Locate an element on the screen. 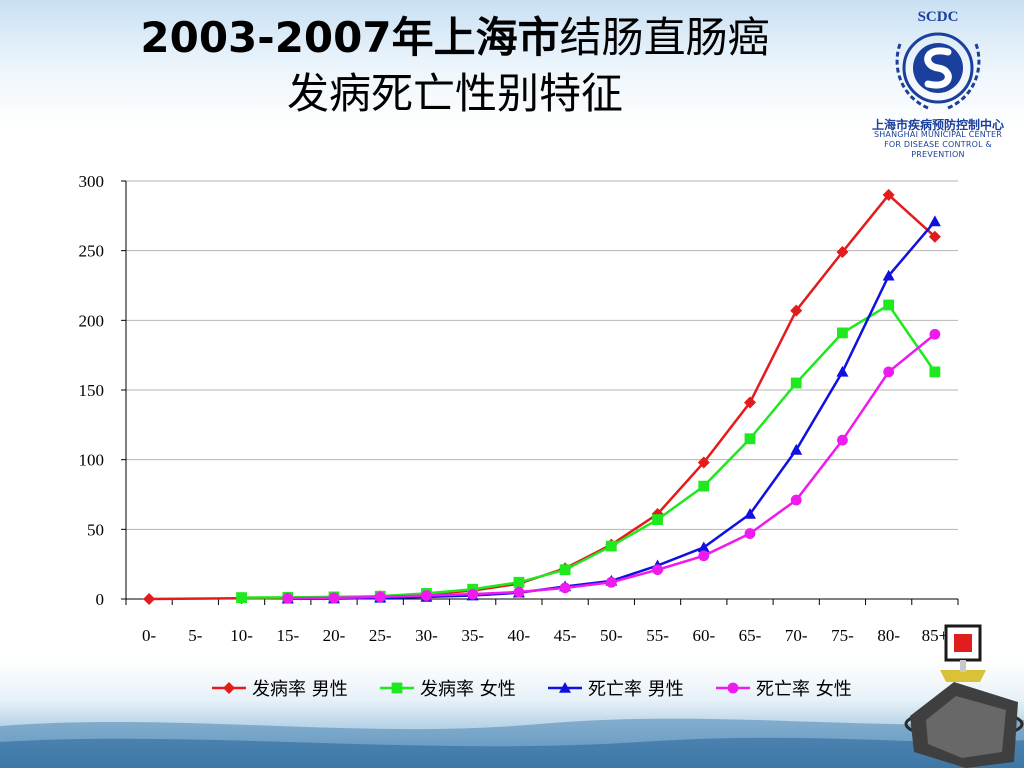 This screenshot has height=768, width=1024. title-line-1: 2003-2007年上海市结肠直肠癌 is located at coordinates (455, 38).